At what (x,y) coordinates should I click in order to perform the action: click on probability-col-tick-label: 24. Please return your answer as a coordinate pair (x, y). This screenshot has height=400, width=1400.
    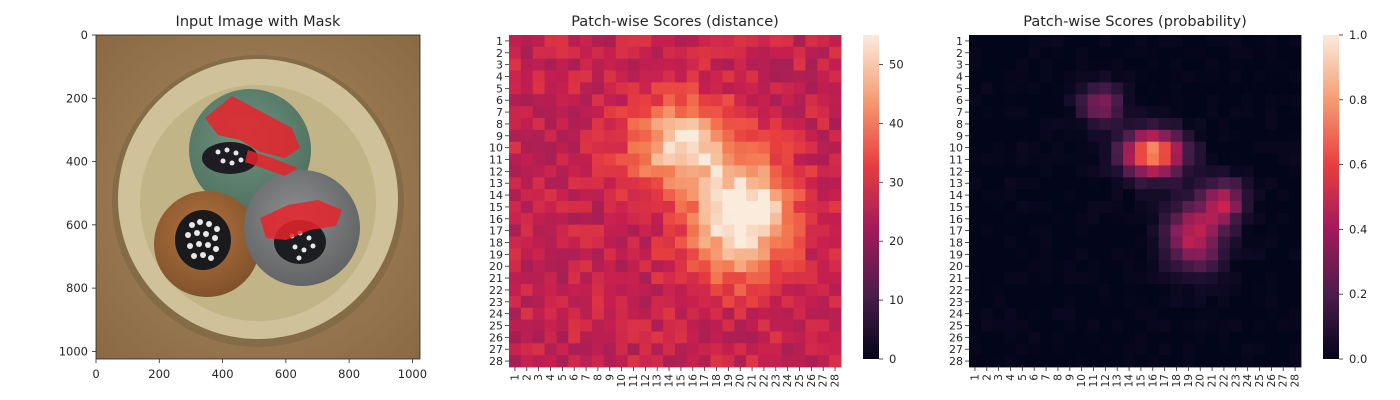
    Looking at the image, I should click on (1248, 381).